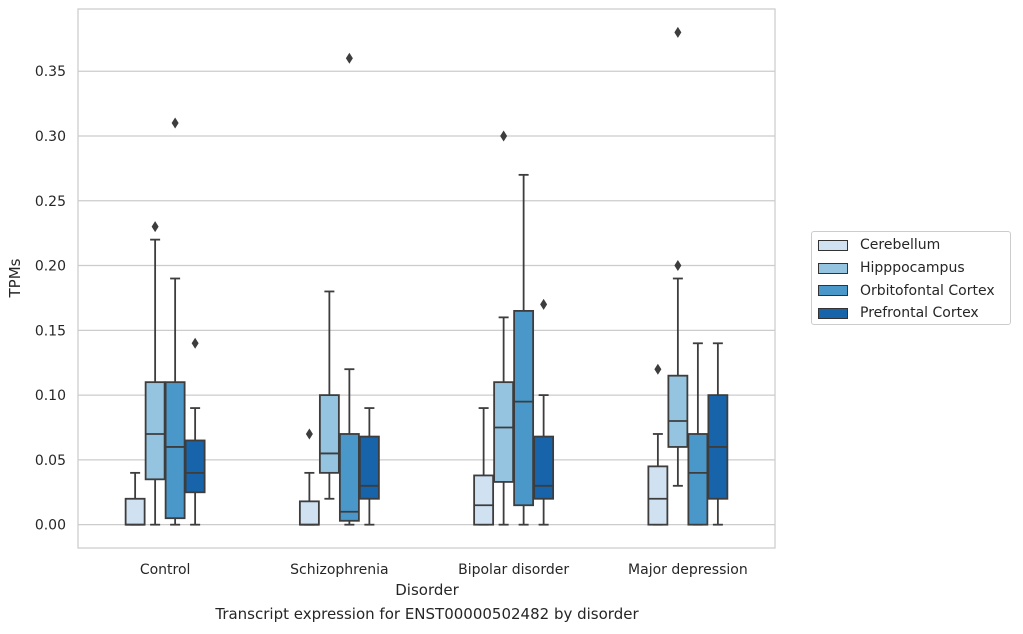 Image resolution: width=1023 pixels, height=634 pixels. I want to click on legend-label-cerebellum: Cerebellum, so click(900, 245).